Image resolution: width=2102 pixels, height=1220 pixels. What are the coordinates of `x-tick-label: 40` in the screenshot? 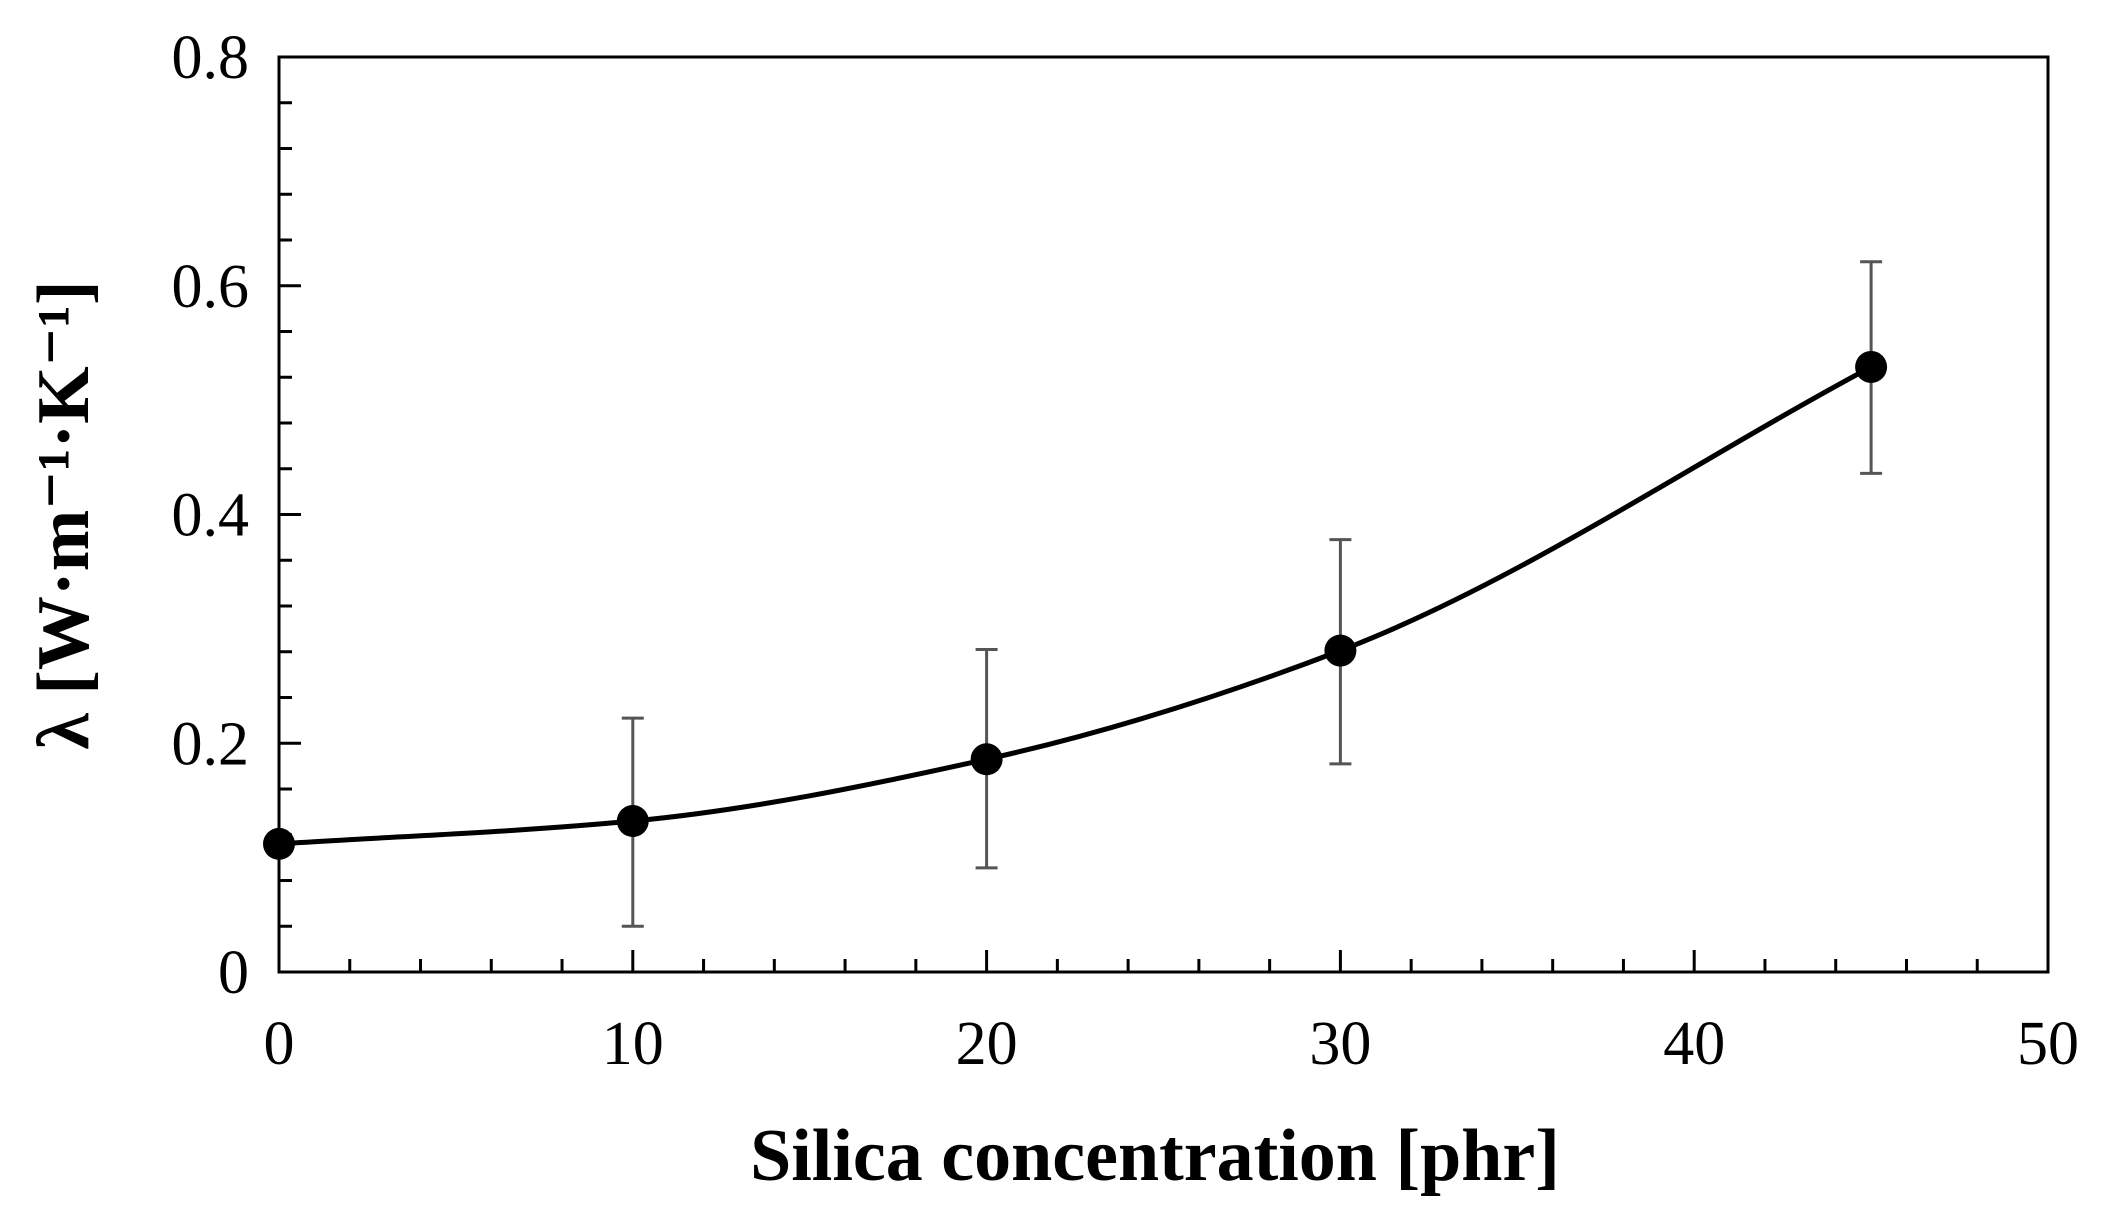 It's located at (1694, 1044).